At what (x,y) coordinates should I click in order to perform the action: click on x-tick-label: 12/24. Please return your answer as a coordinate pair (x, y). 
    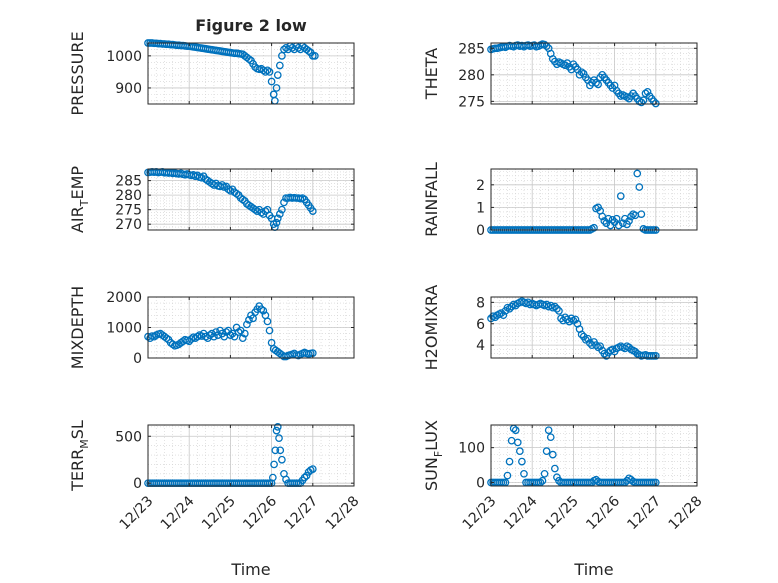
    Looking at the image, I should click on (178, 513).